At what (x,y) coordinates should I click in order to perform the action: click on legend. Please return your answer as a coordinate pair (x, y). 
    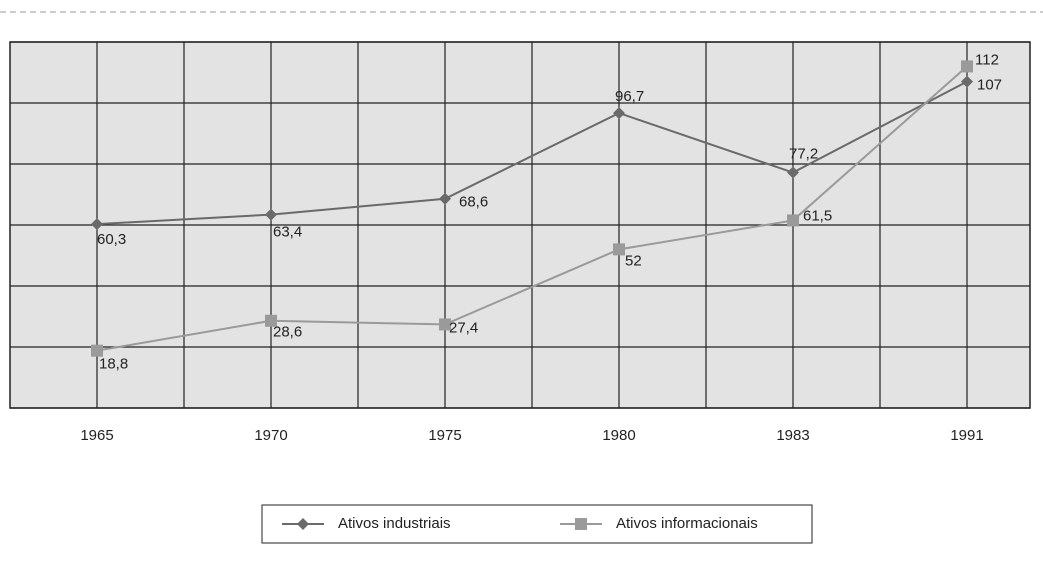
    Looking at the image, I should click on (537, 524).